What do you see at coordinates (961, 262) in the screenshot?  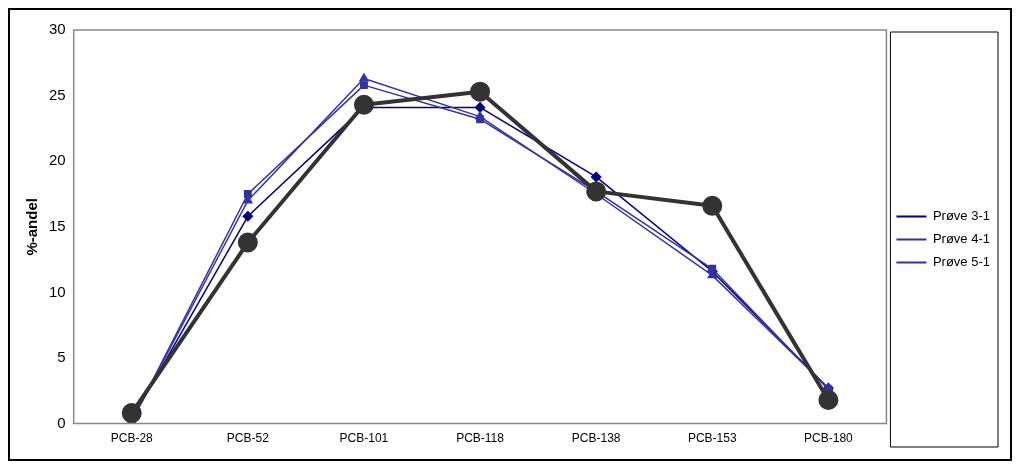 I see `legend-label: Prøve 5-1` at bounding box center [961, 262].